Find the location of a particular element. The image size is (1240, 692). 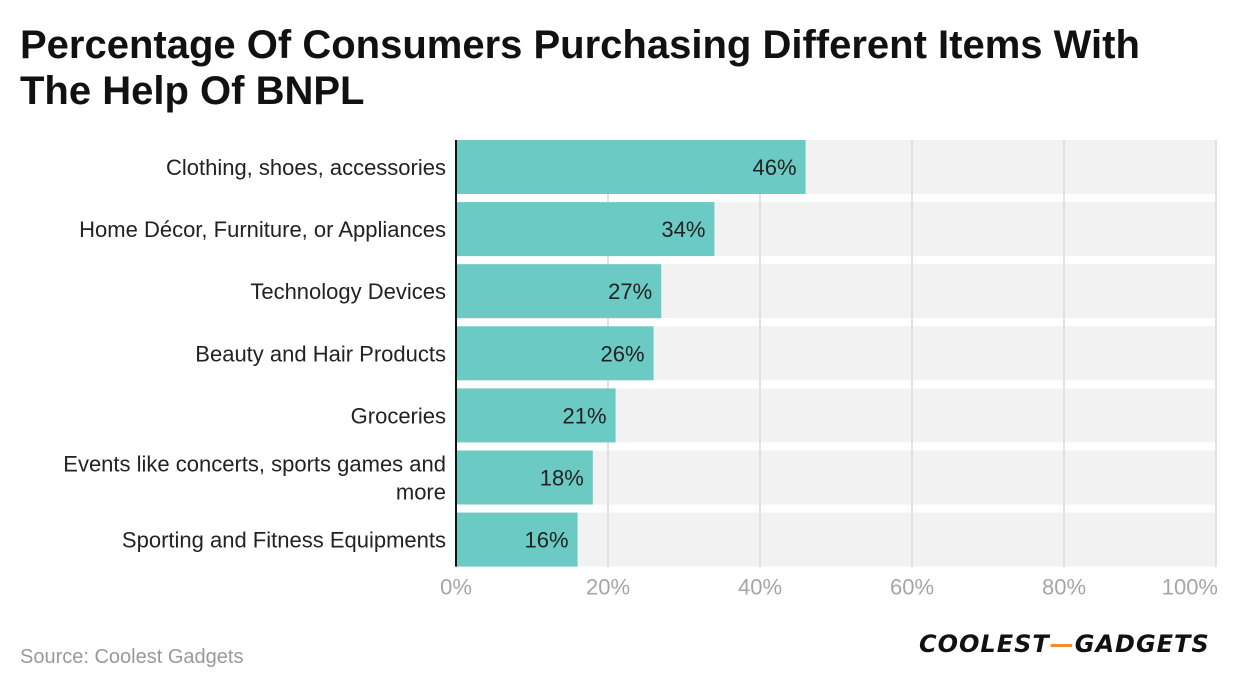

category-label-5-line-1: more is located at coordinates (421, 492).